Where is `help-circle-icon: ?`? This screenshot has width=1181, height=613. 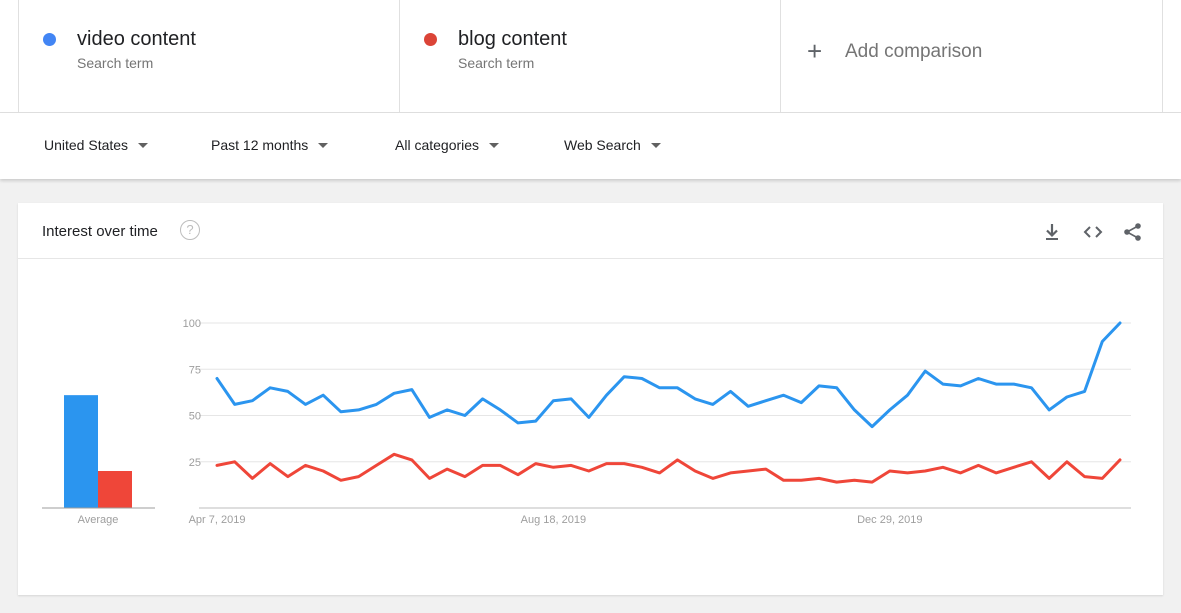
help-circle-icon: ? is located at coordinates (190, 230).